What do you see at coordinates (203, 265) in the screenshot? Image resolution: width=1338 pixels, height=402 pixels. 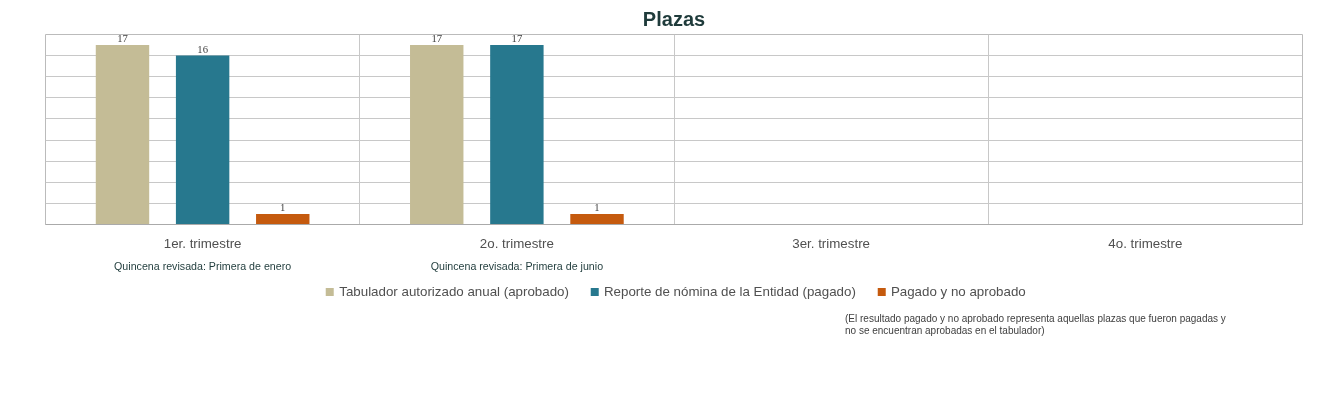 I see `text: Quincena revisada: Primera de enero` at bounding box center [203, 265].